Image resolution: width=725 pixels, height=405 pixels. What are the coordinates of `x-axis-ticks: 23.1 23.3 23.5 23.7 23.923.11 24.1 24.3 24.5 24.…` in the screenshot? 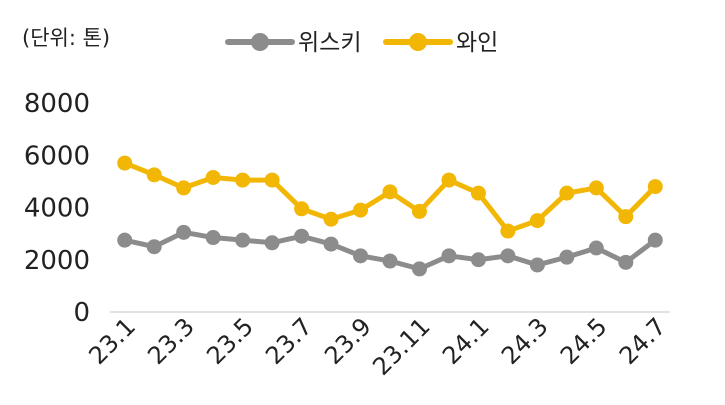 It's located at (377, 346).